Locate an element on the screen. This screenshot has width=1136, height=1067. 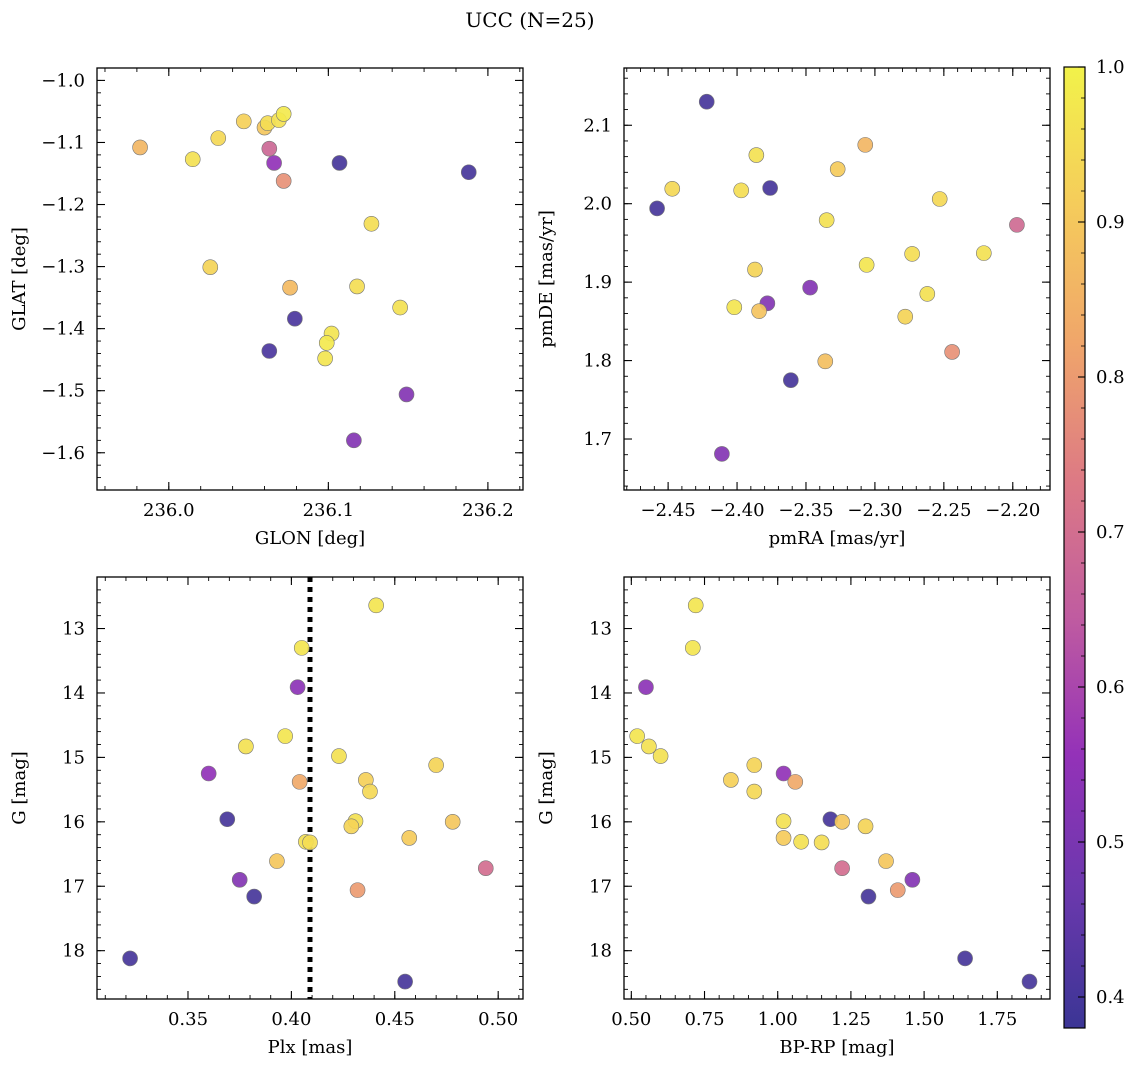
x-tick-label: 0.35 is located at coordinates (188, 1019).